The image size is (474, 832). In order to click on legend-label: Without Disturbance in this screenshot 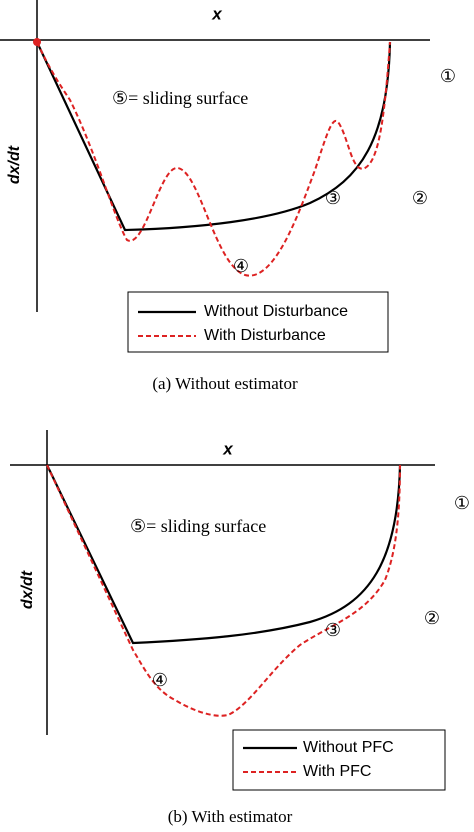, I will do `click(276, 311)`.